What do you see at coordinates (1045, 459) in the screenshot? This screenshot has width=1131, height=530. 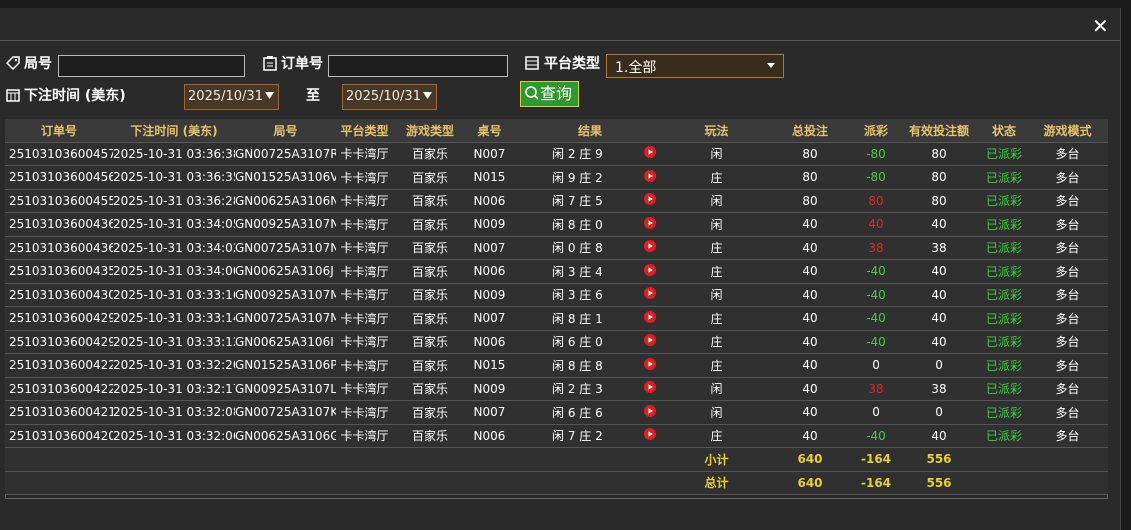 I see `blank` at bounding box center [1045, 459].